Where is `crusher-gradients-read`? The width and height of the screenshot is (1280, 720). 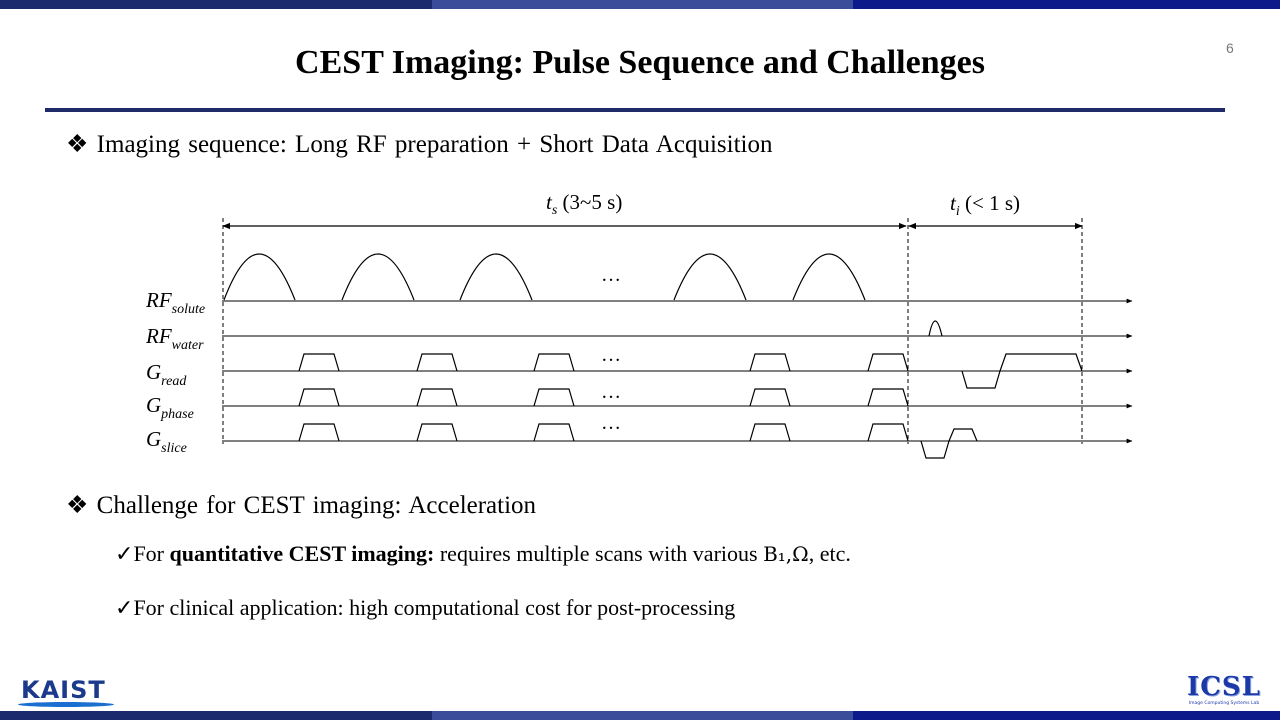
crusher-gradients-read is located at coordinates (603, 362).